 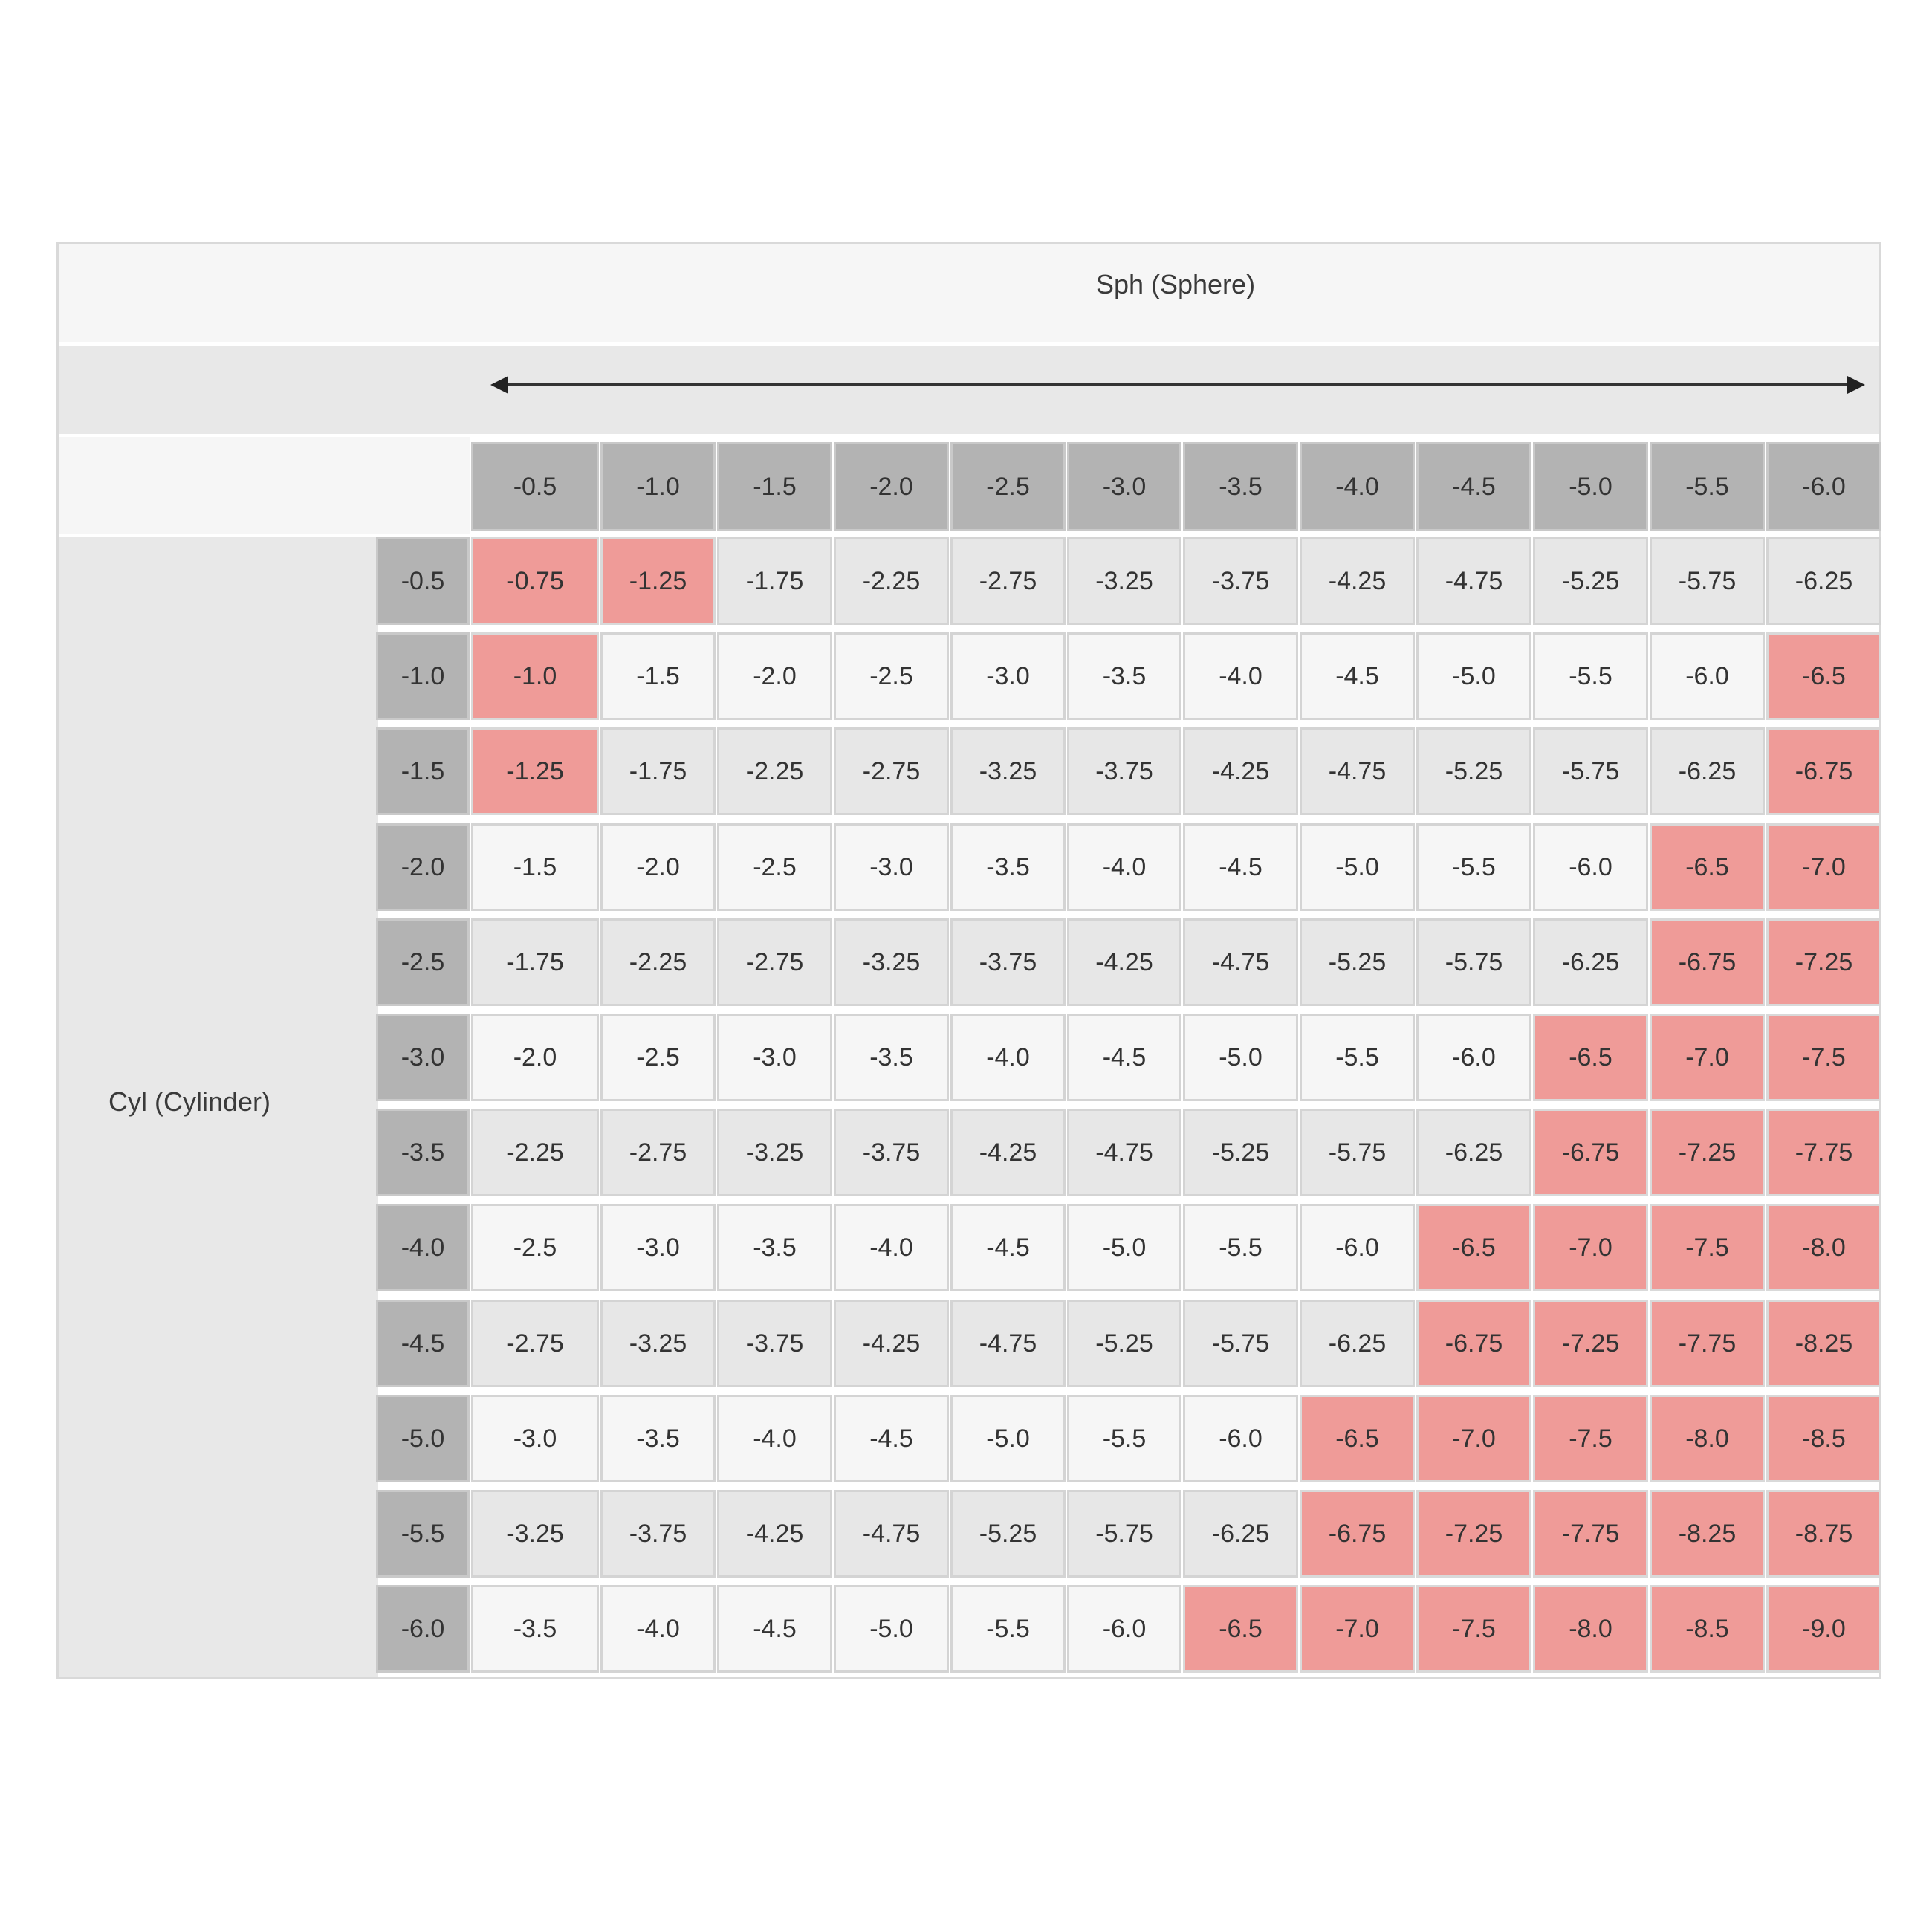 I want to click on cyl-row-header: -3.5, so click(x=423, y=1152).